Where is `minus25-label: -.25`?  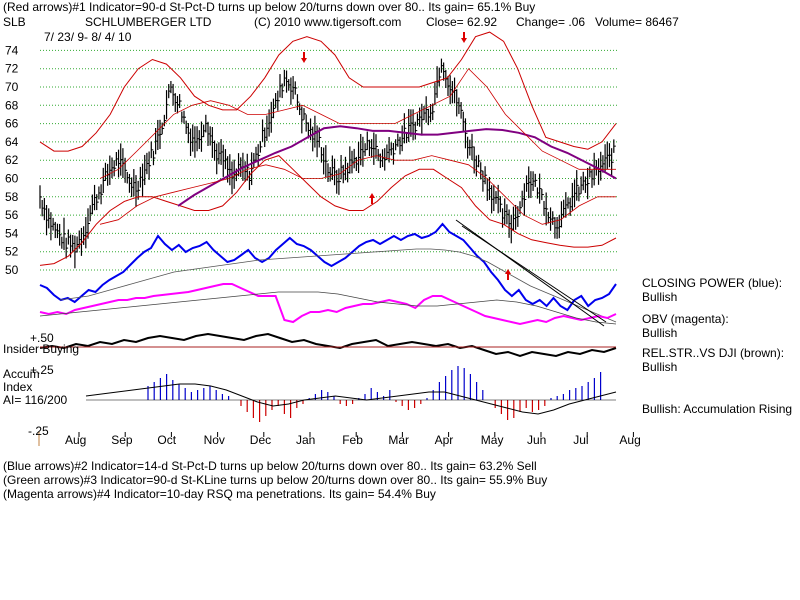
minus25-label: -.25 is located at coordinates (38, 431).